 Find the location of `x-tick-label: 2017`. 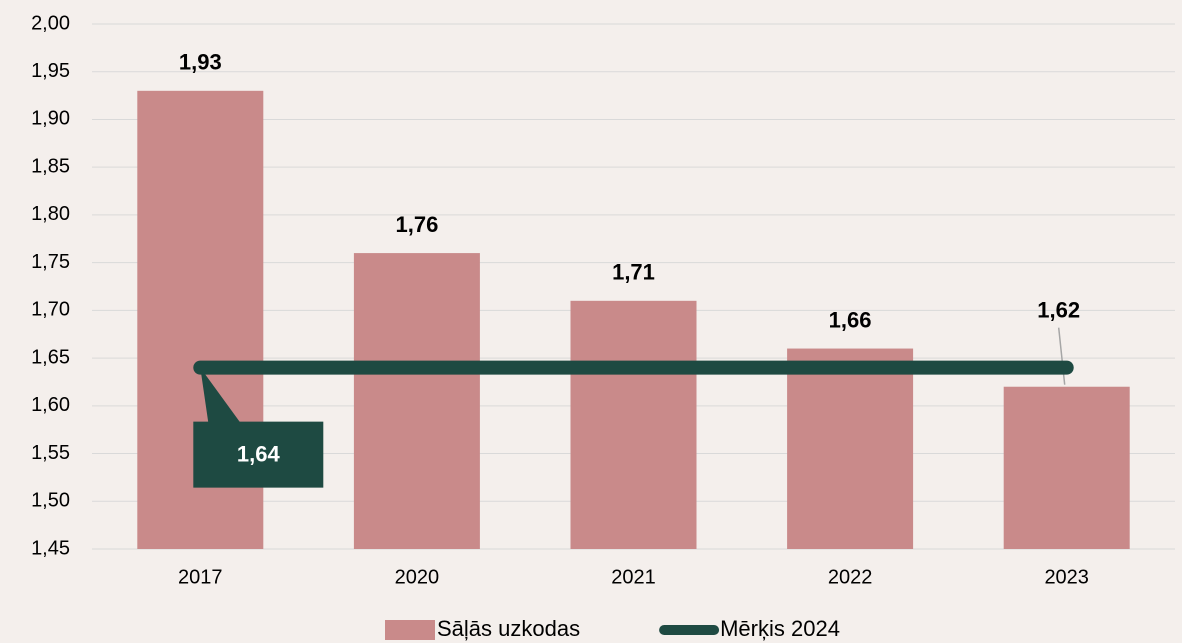

x-tick-label: 2017 is located at coordinates (200, 577).